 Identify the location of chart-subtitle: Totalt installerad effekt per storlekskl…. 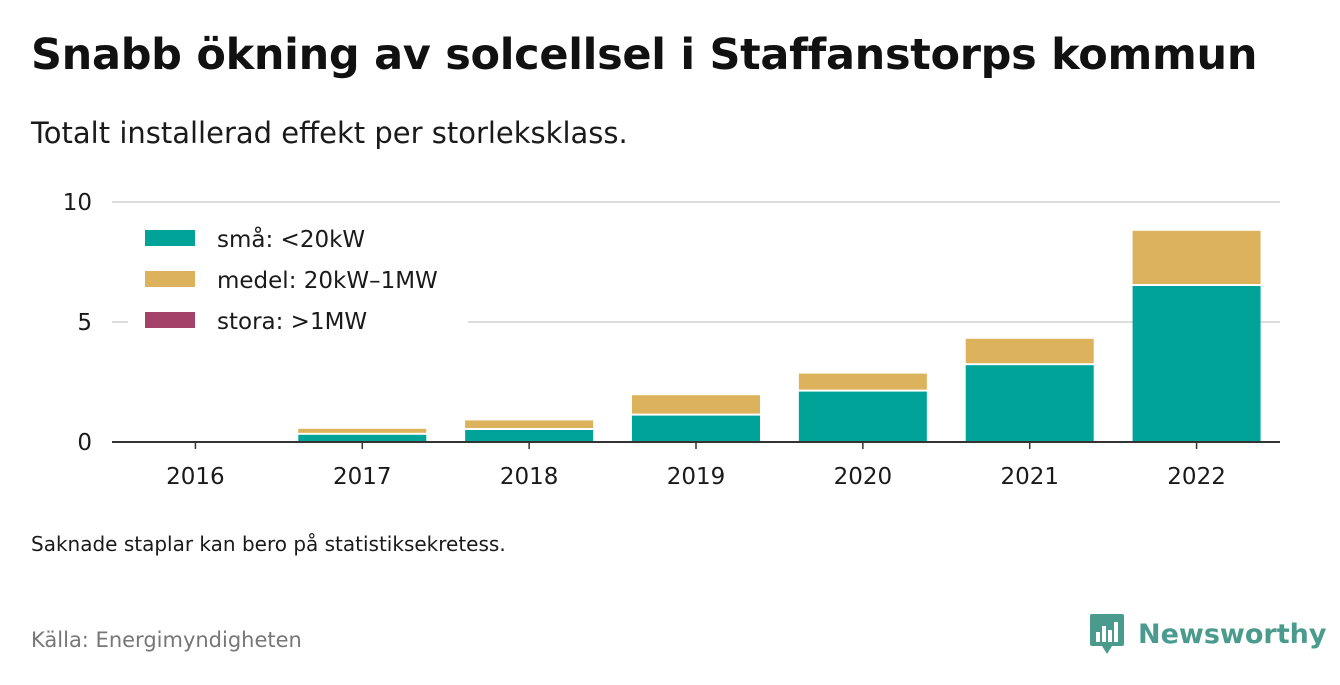
(329, 133).